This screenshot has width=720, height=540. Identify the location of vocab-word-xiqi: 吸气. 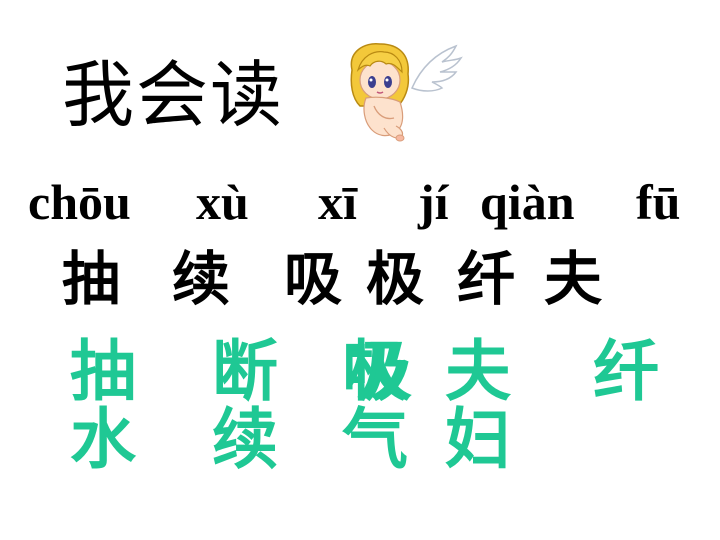
(369, 404).